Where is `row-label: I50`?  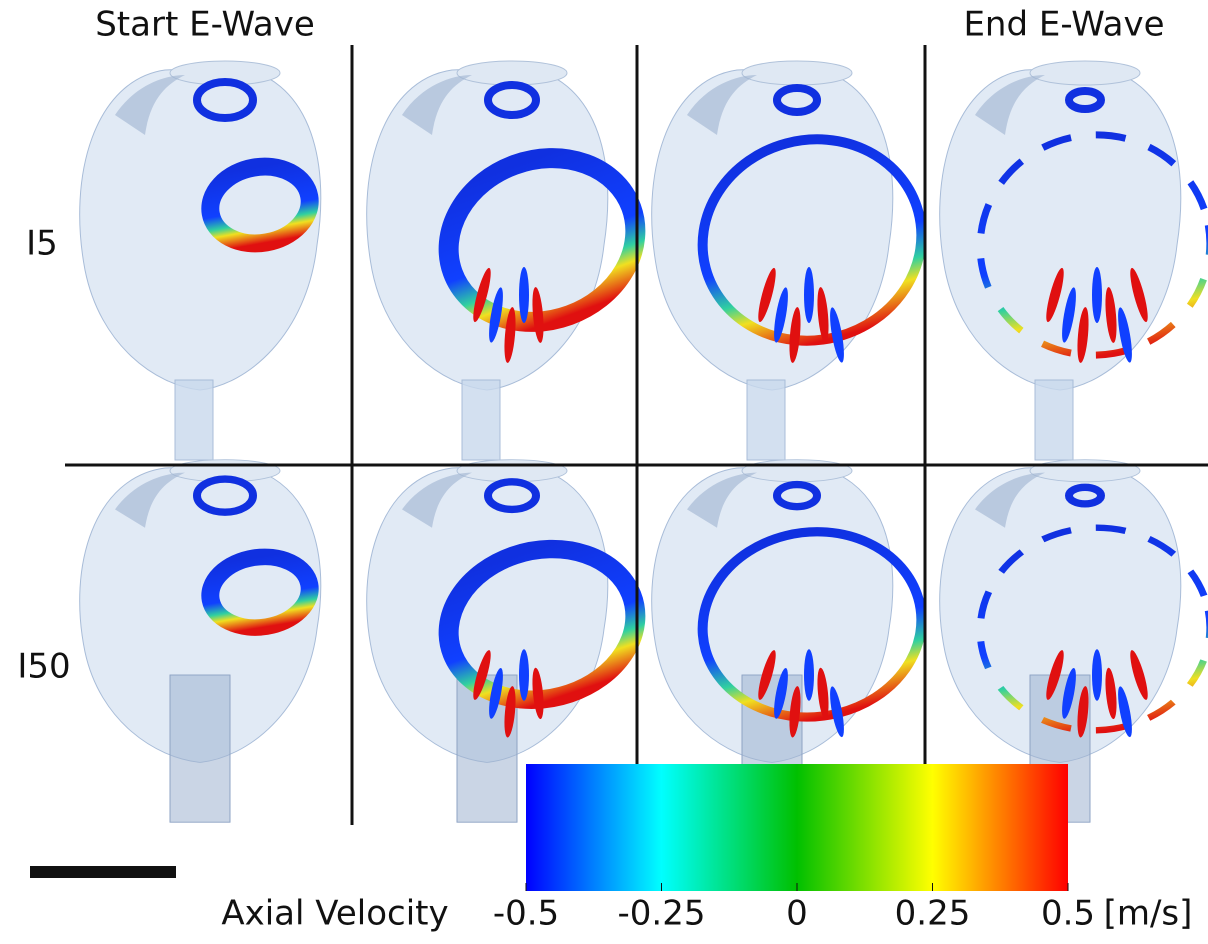
row-label: I50 is located at coordinates (43, 667).